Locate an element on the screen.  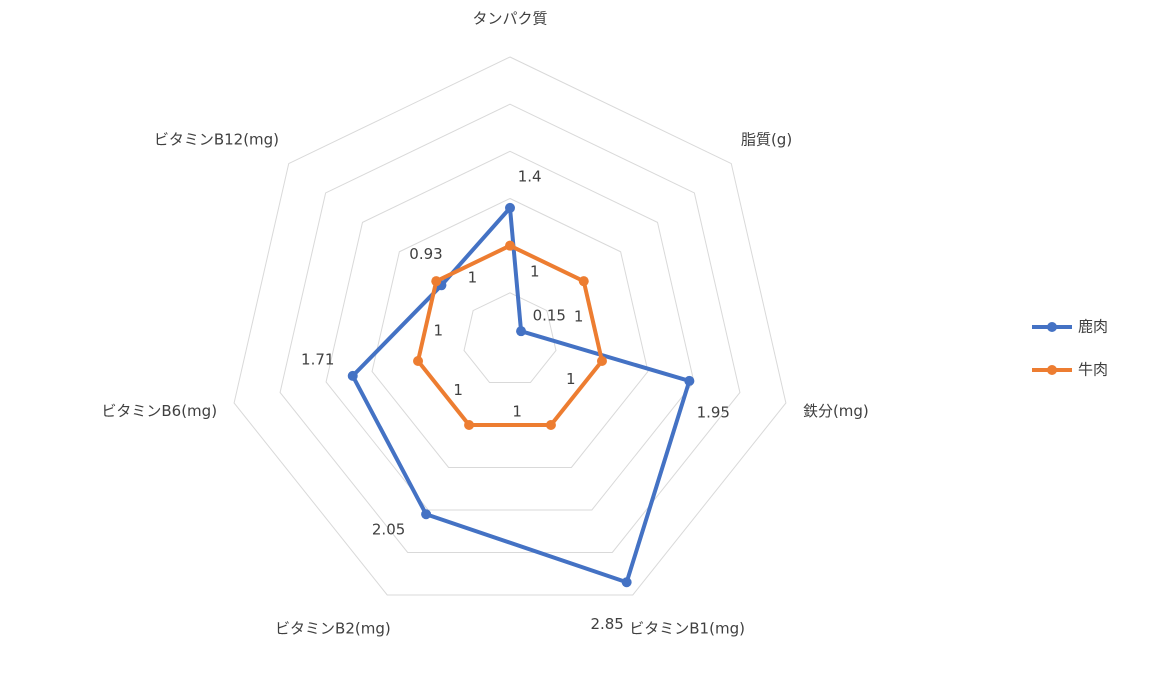
category-label: ビタミンB6(mg) is located at coordinates (159, 411).